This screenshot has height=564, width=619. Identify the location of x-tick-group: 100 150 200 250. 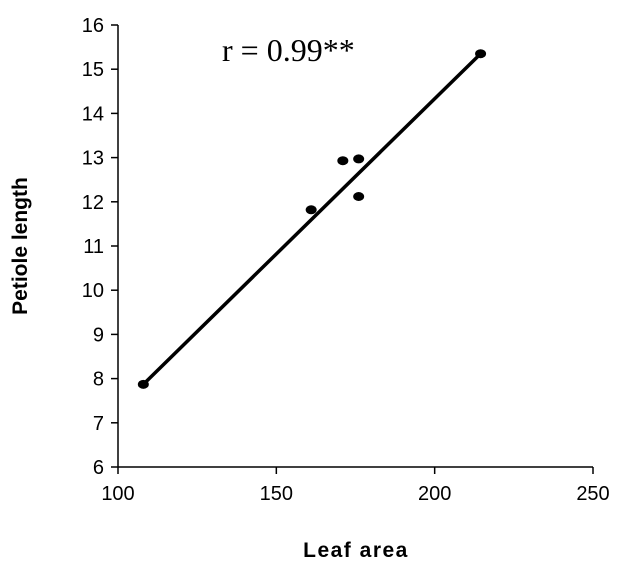
(355, 486).